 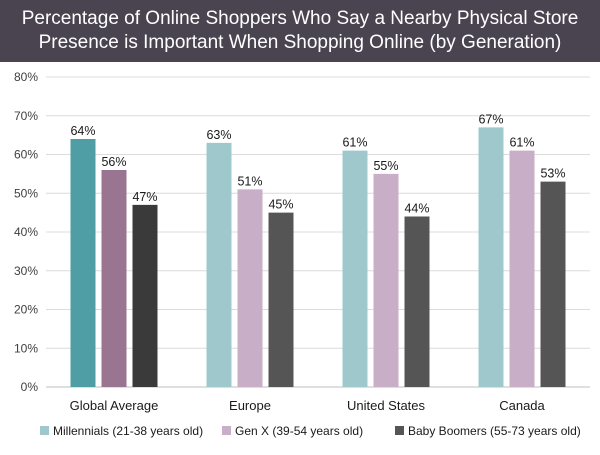 I want to click on legend-label: Millennials (21-38 years old), so click(x=128, y=431).